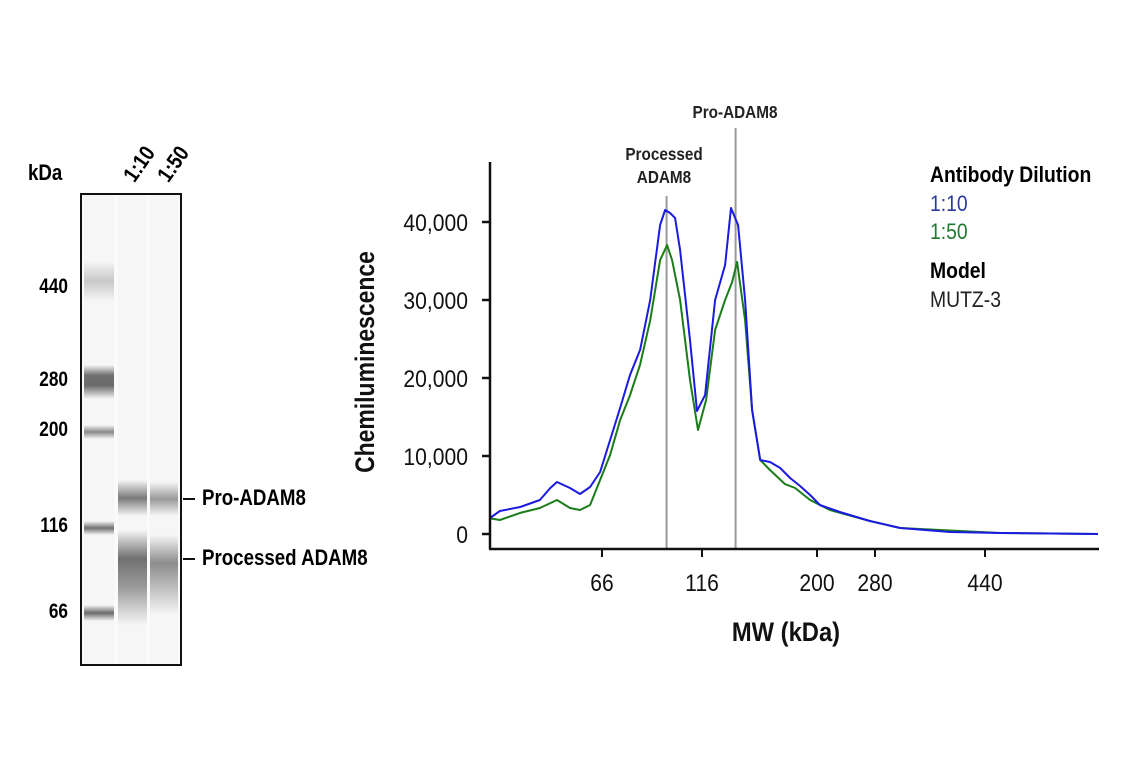  Describe the element at coordinates (53, 379) in the screenshot. I see `ladder-label-280: 280` at that location.